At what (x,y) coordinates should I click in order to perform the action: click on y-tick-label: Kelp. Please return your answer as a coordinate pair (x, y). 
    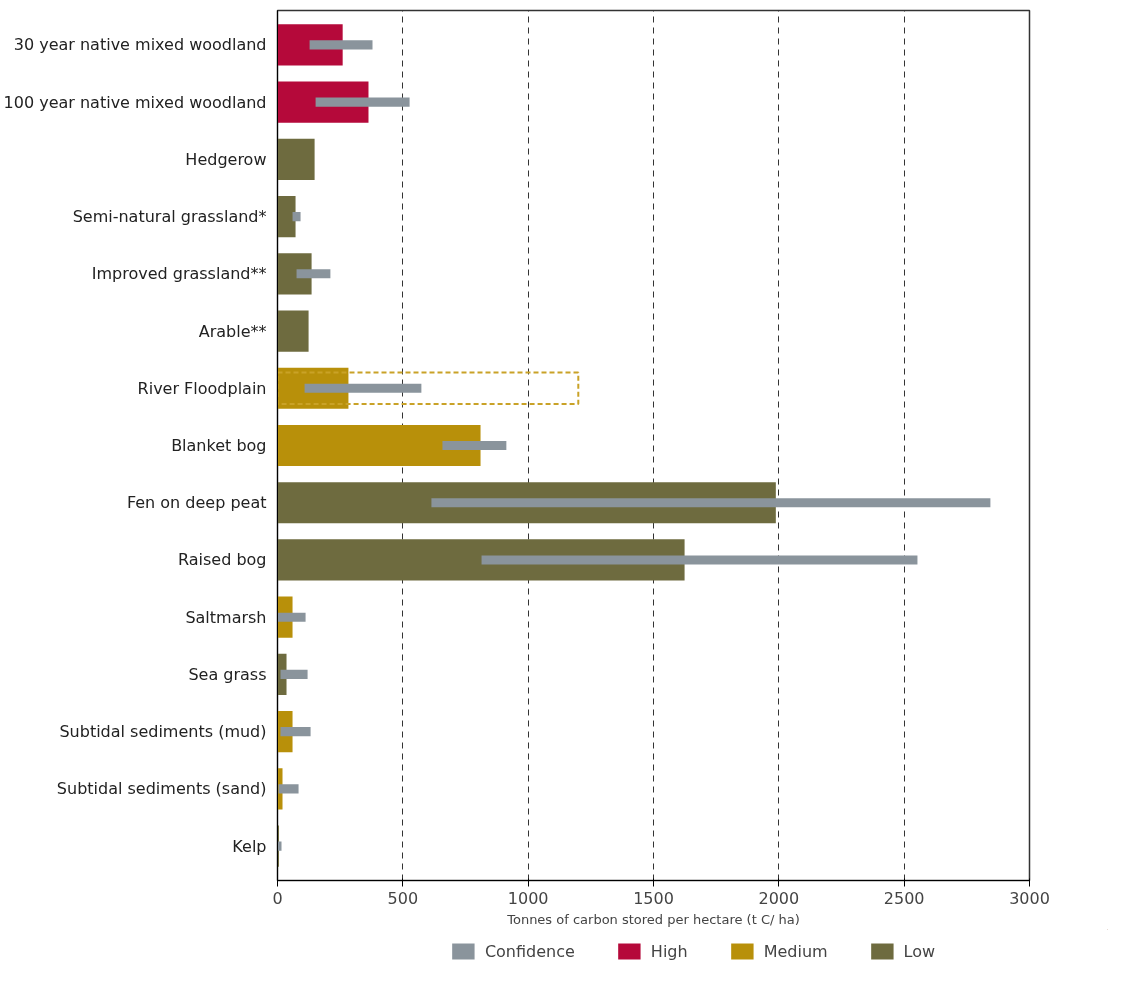
    Looking at the image, I should click on (249, 846).